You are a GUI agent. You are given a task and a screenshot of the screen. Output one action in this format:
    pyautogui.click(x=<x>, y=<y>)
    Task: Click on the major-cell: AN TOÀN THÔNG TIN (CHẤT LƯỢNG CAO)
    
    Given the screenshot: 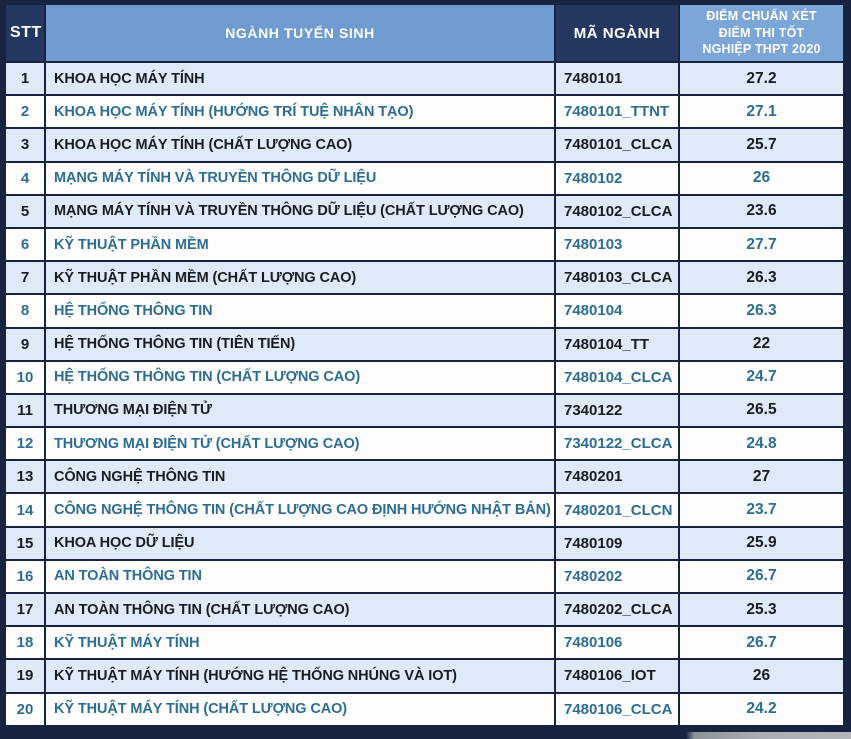 What is the action you would take?
    pyautogui.click(x=300, y=609)
    